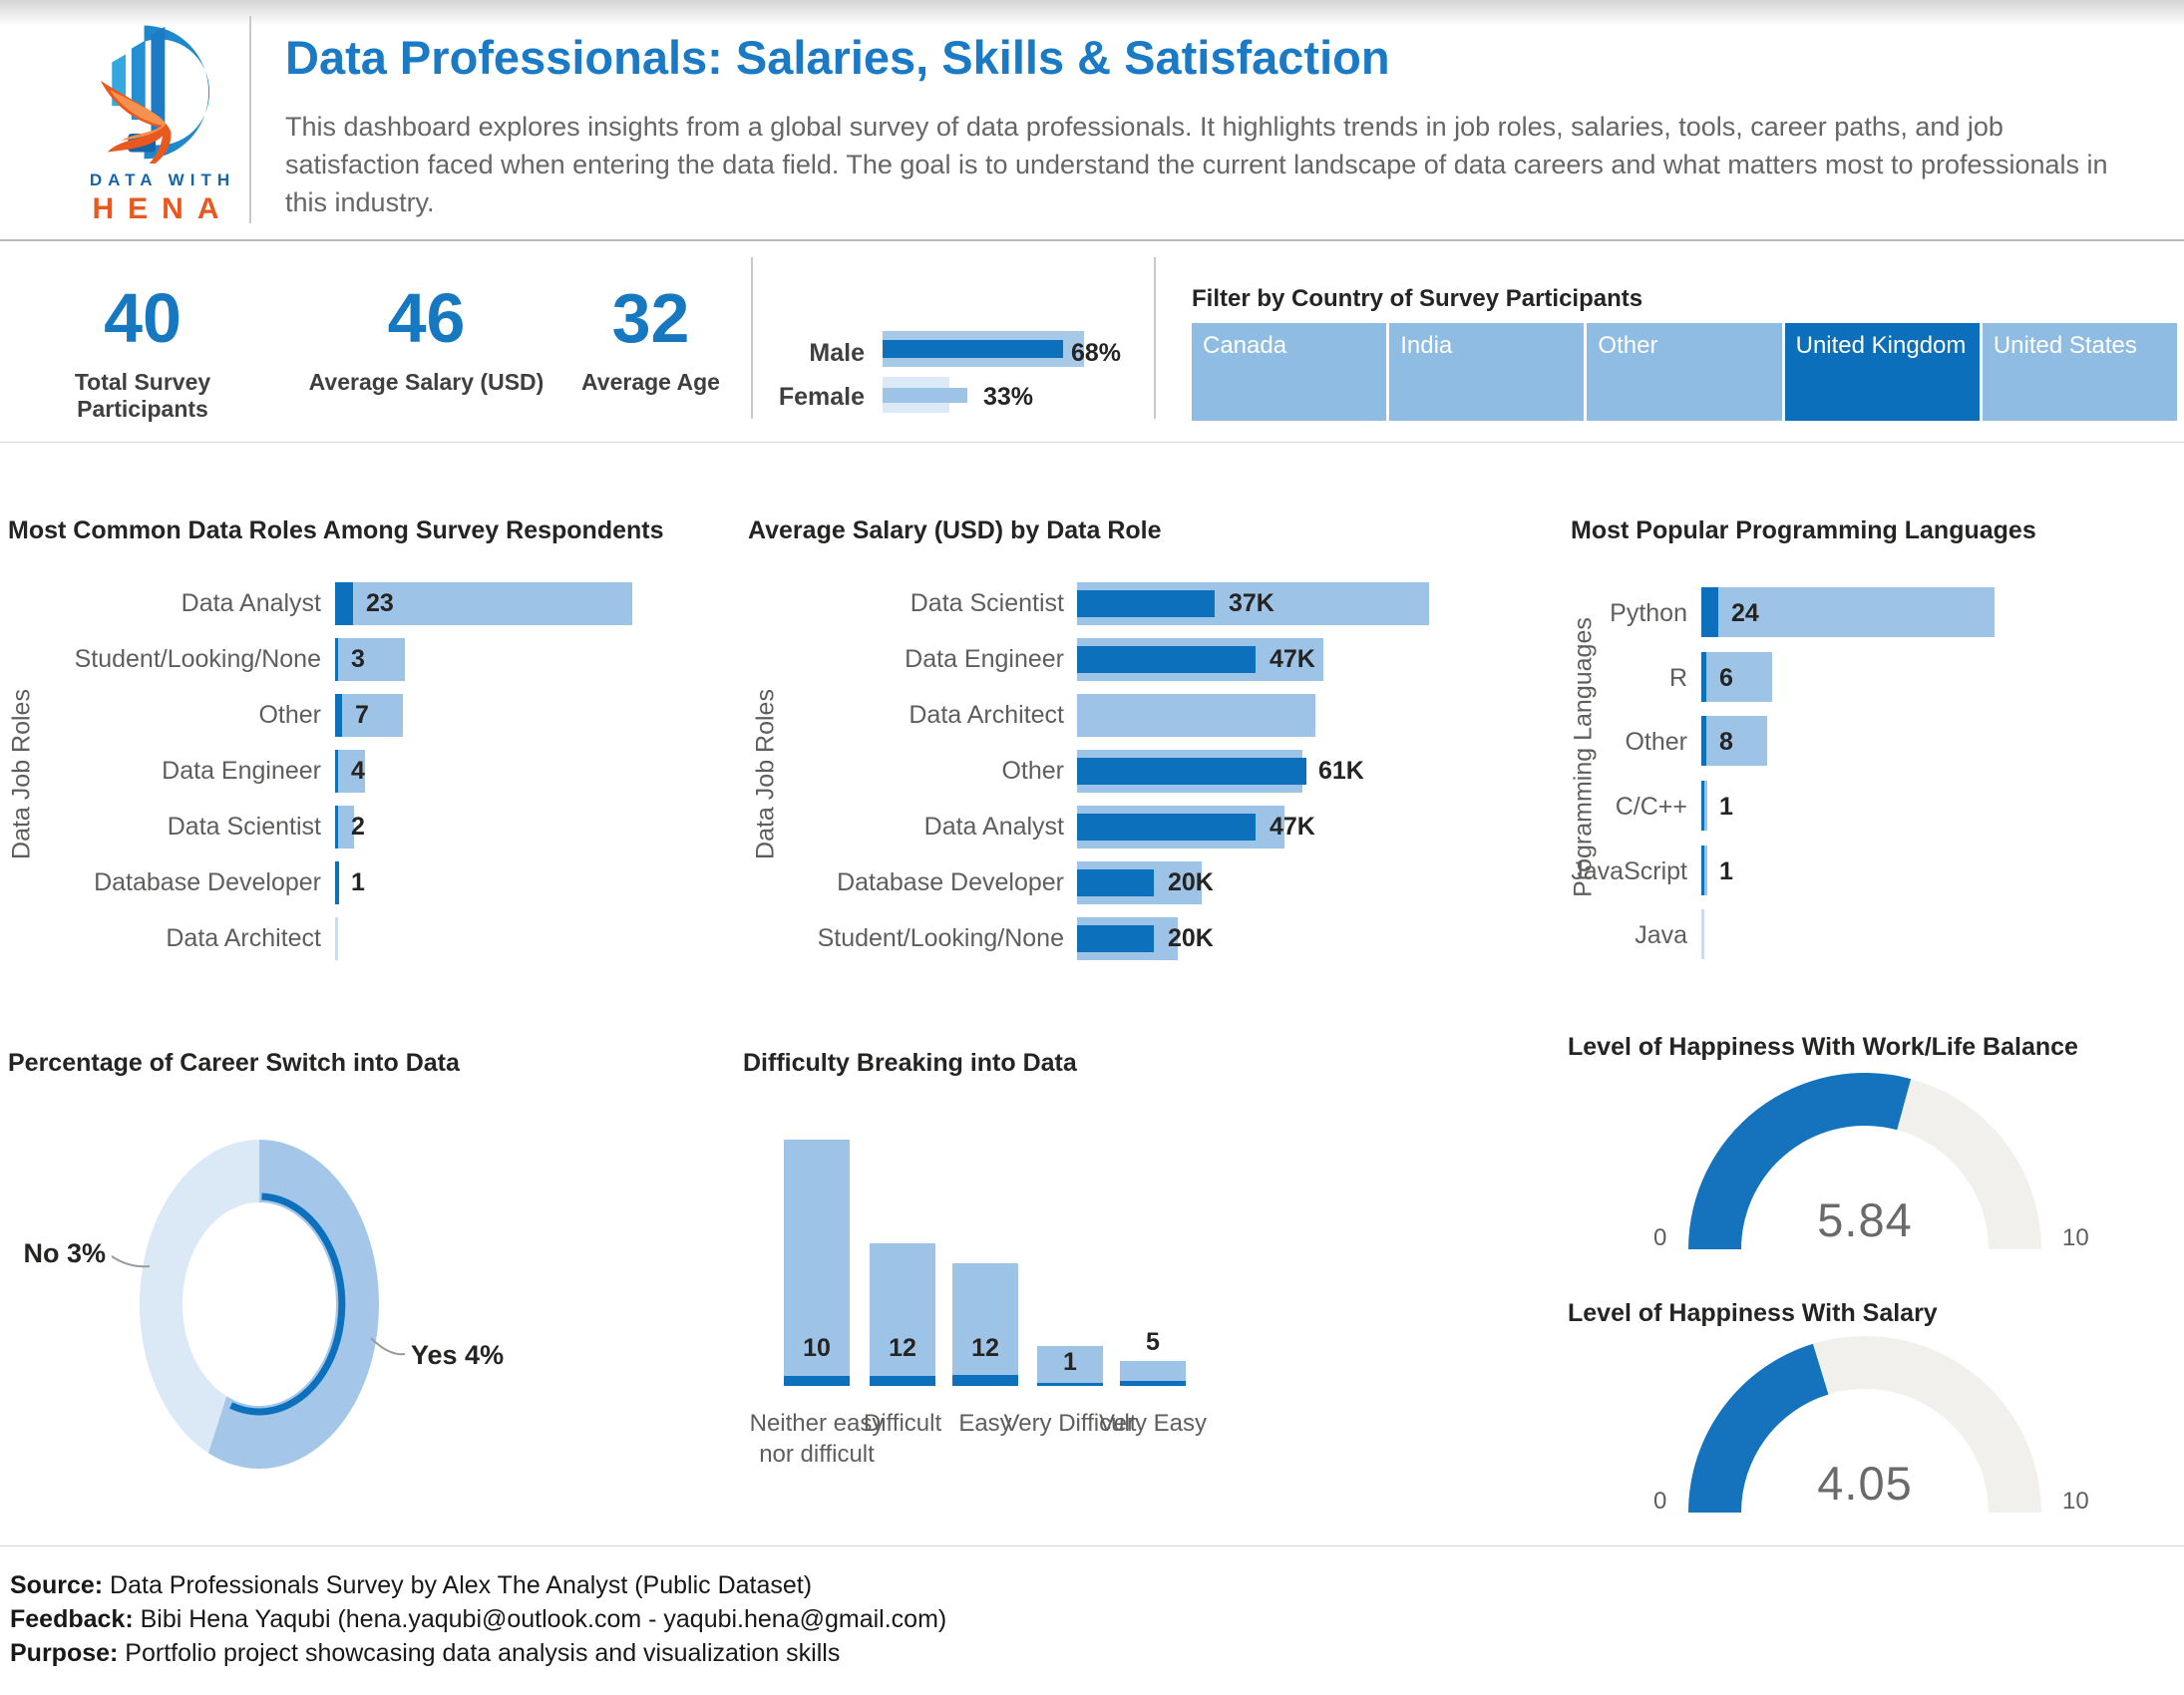  I want to click on difficulty-col-value: 1, so click(1070, 1362).